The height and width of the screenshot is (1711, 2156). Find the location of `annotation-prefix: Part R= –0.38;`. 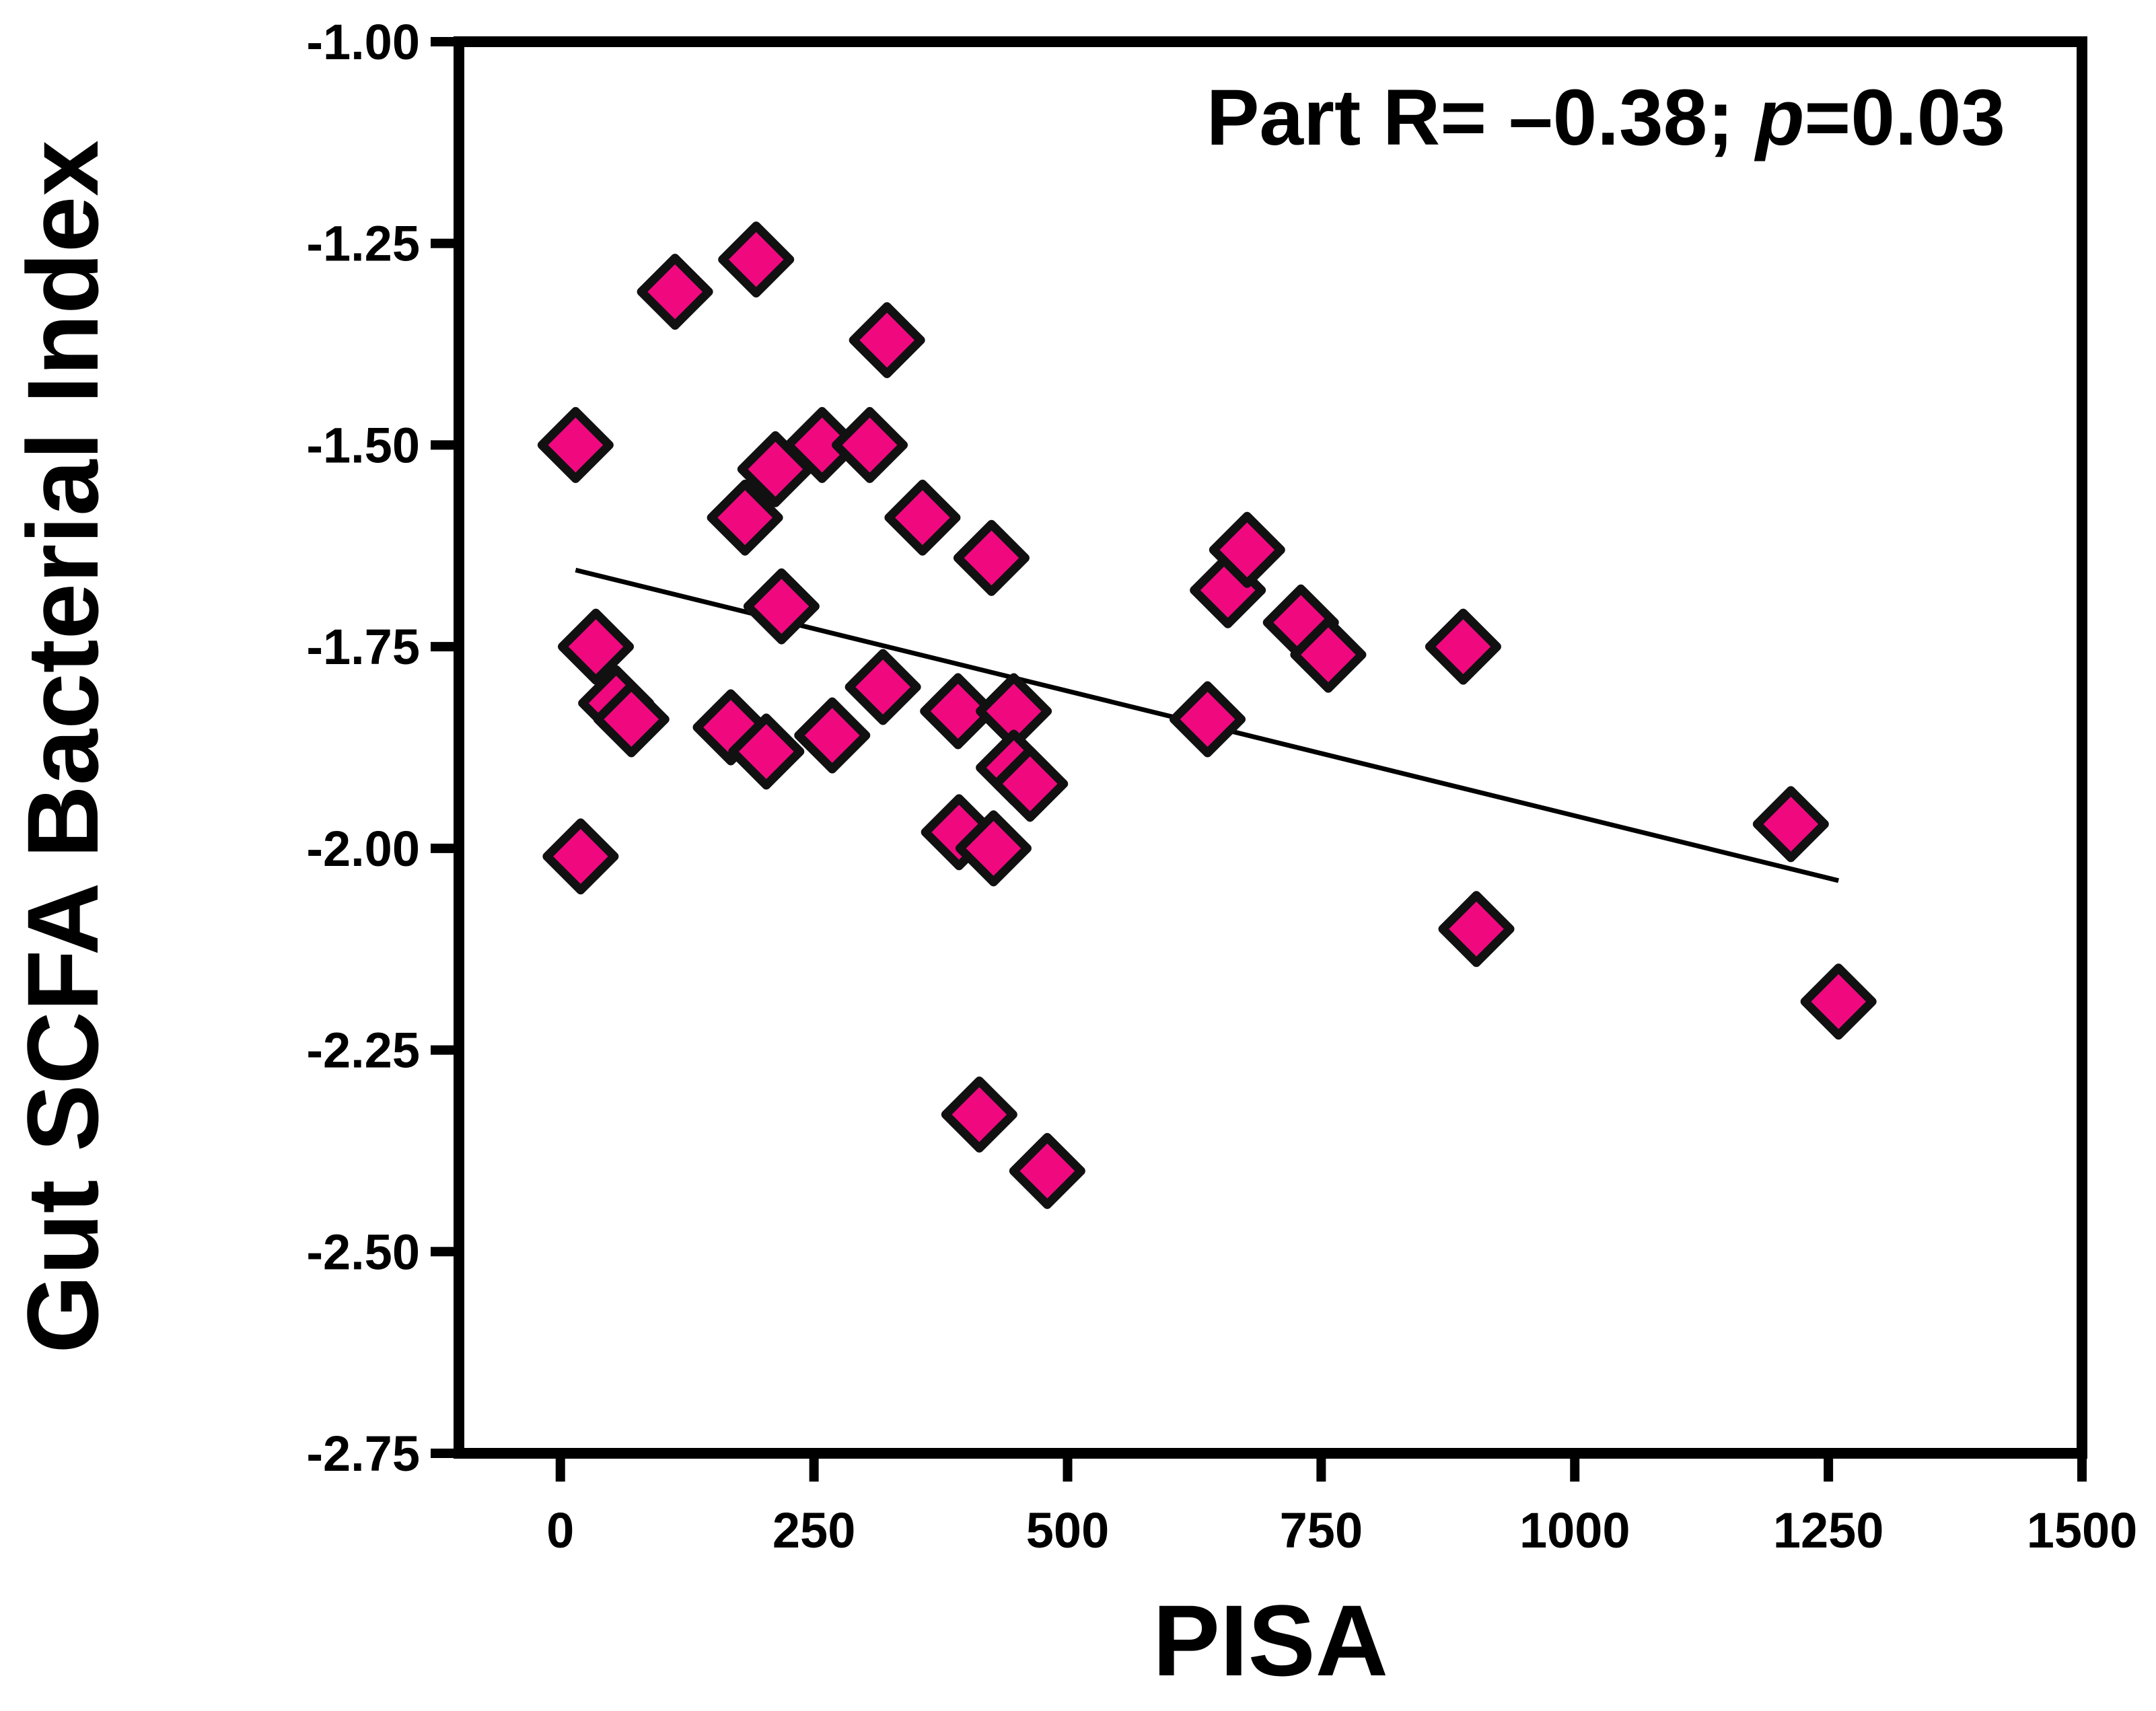

annotation-prefix: Part R= –0.38; is located at coordinates (1481, 117).